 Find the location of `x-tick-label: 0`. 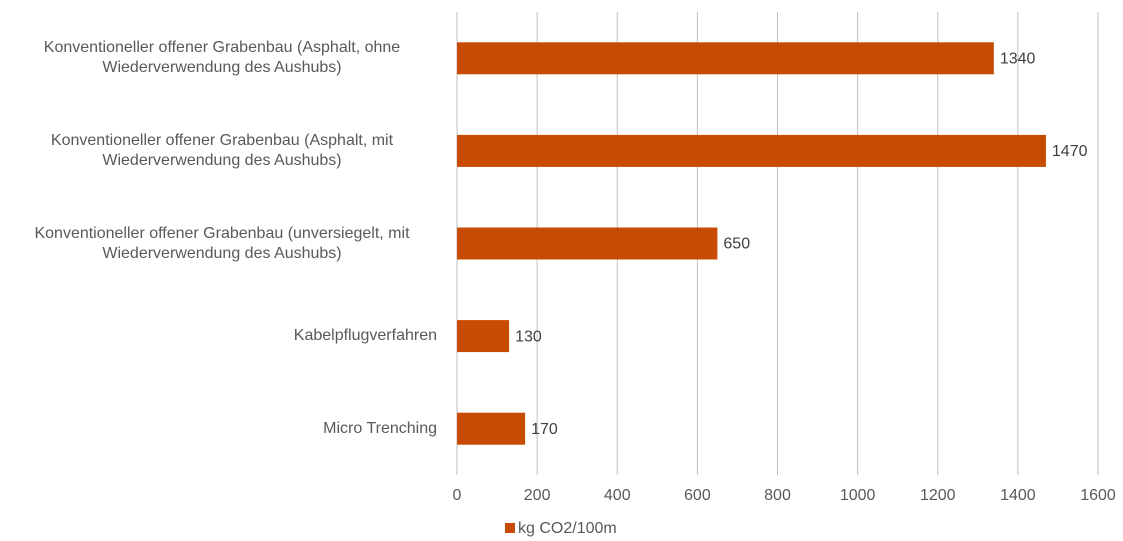

x-tick-label: 0 is located at coordinates (457, 495).